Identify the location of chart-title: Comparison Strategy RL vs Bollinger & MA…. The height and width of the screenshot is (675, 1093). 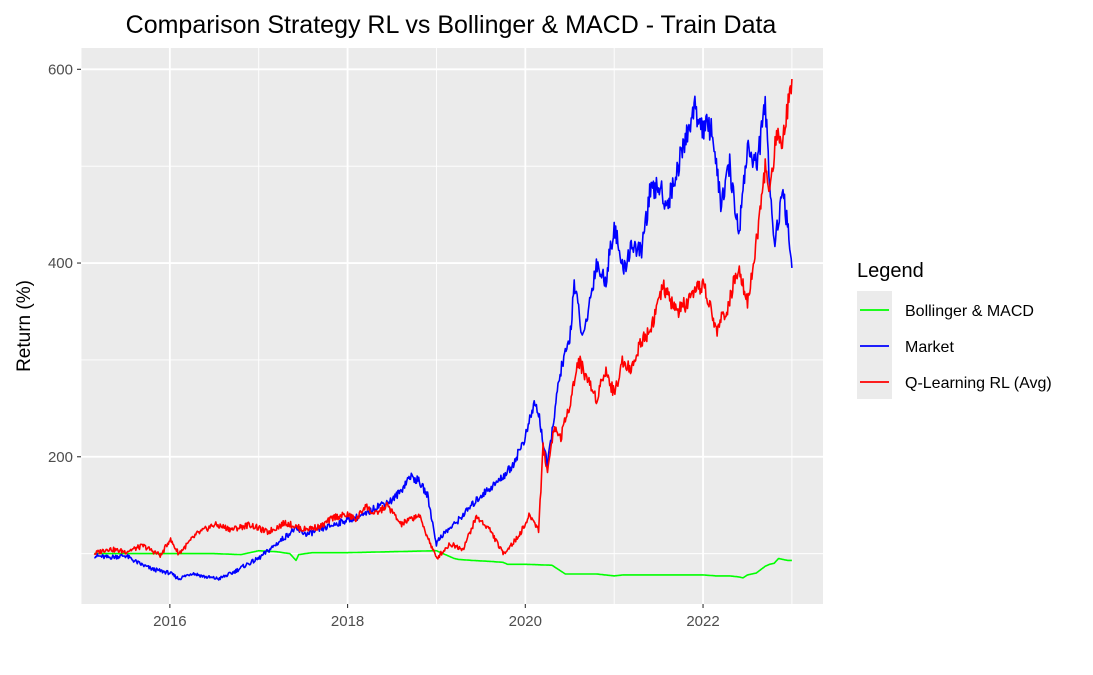
(451, 25).